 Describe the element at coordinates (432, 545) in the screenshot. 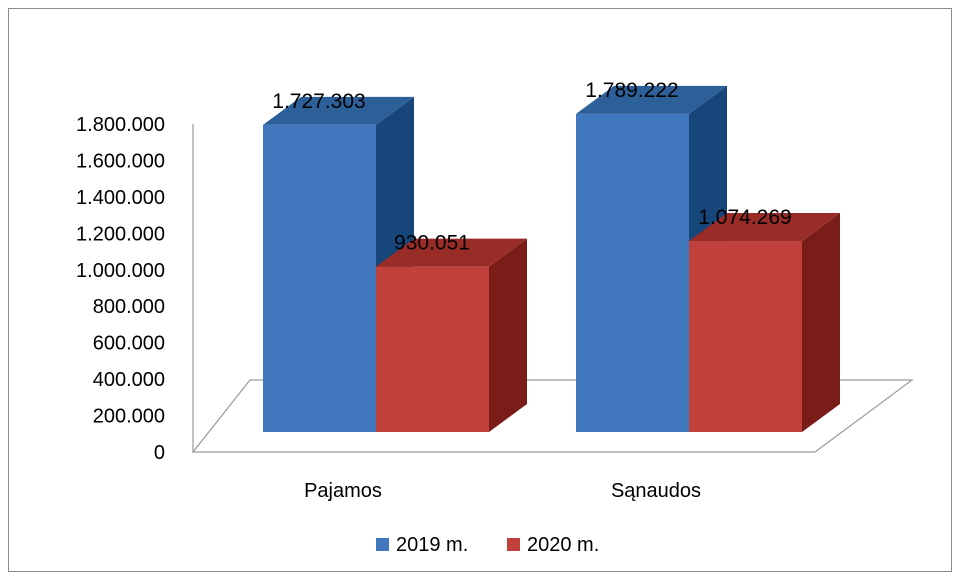

I see `legend-label: 2019 m.` at that location.